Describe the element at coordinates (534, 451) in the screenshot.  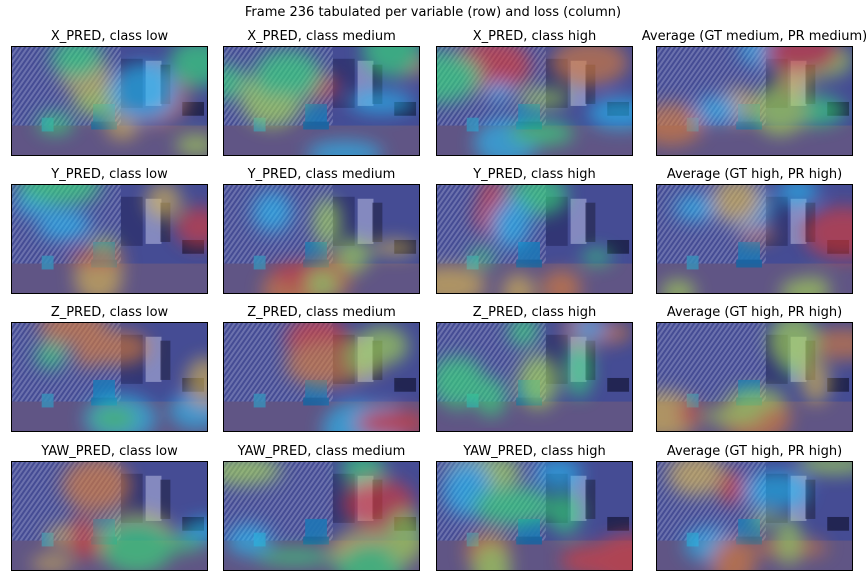
I see `panel-title: YAW_PRED, class high` at that location.